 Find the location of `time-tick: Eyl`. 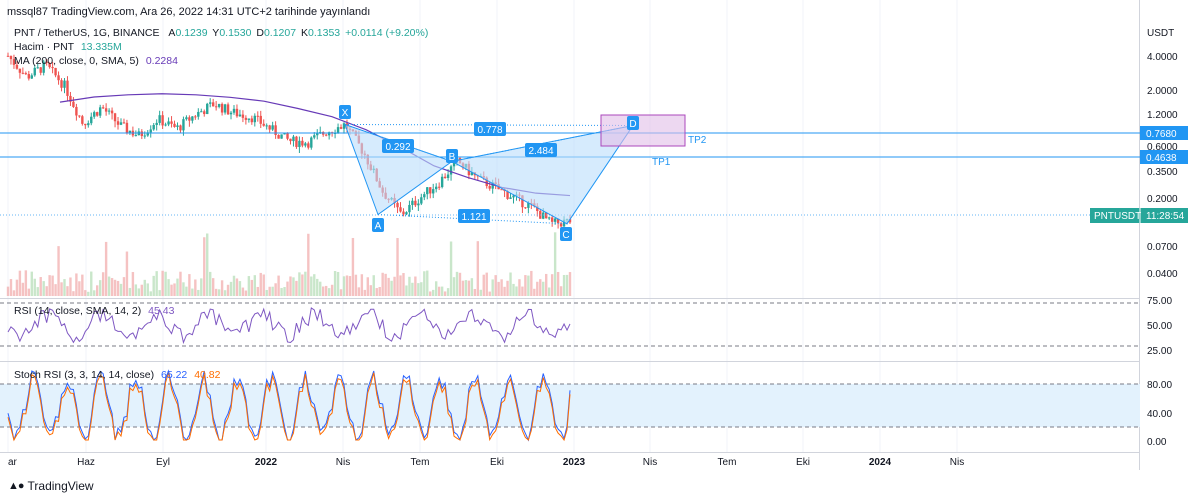

time-tick: Eyl is located at coordinates (163, 462).